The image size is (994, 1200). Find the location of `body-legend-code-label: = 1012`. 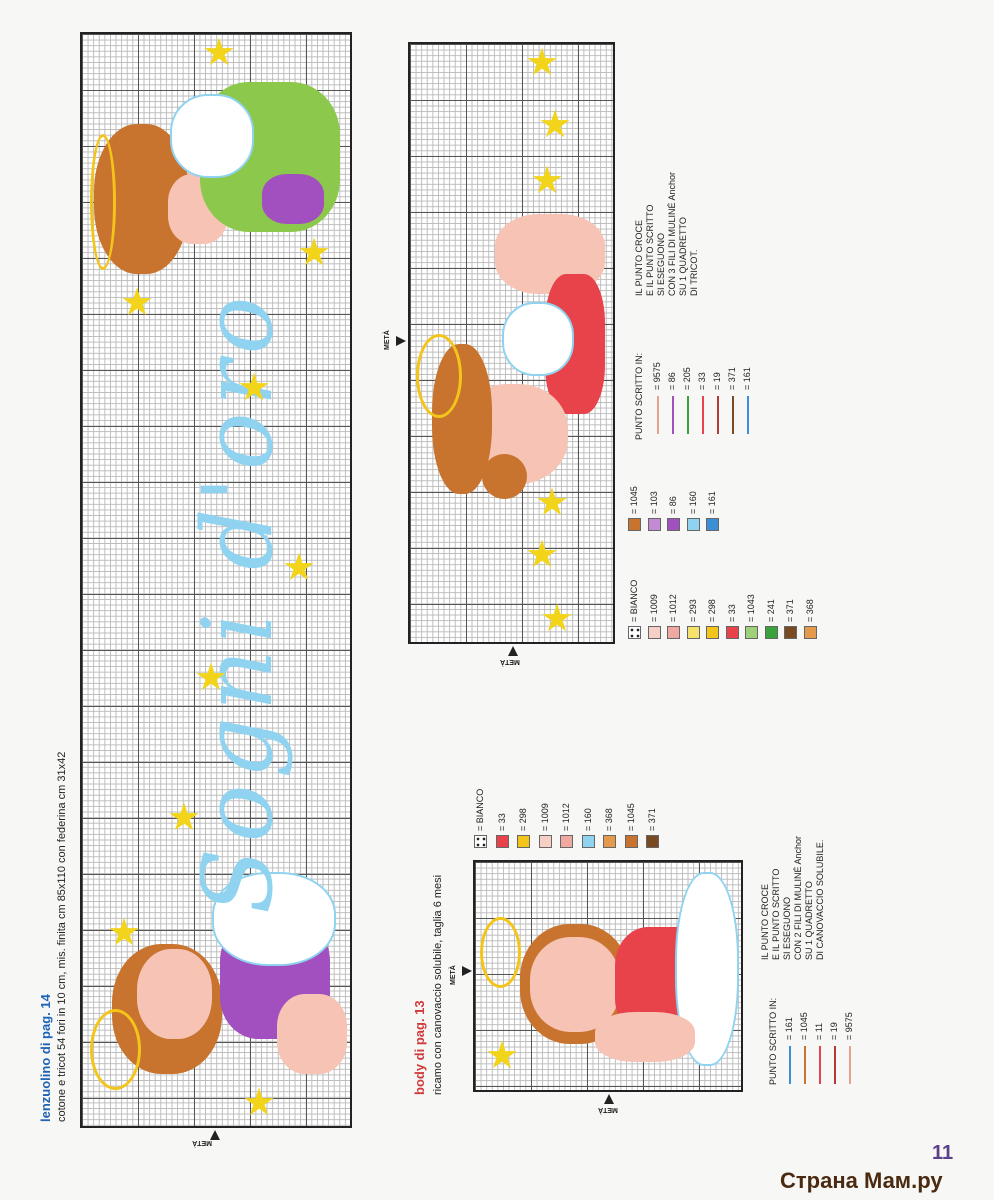

body-legend-code-label: = 1012 is located at coordinates (566, 817).